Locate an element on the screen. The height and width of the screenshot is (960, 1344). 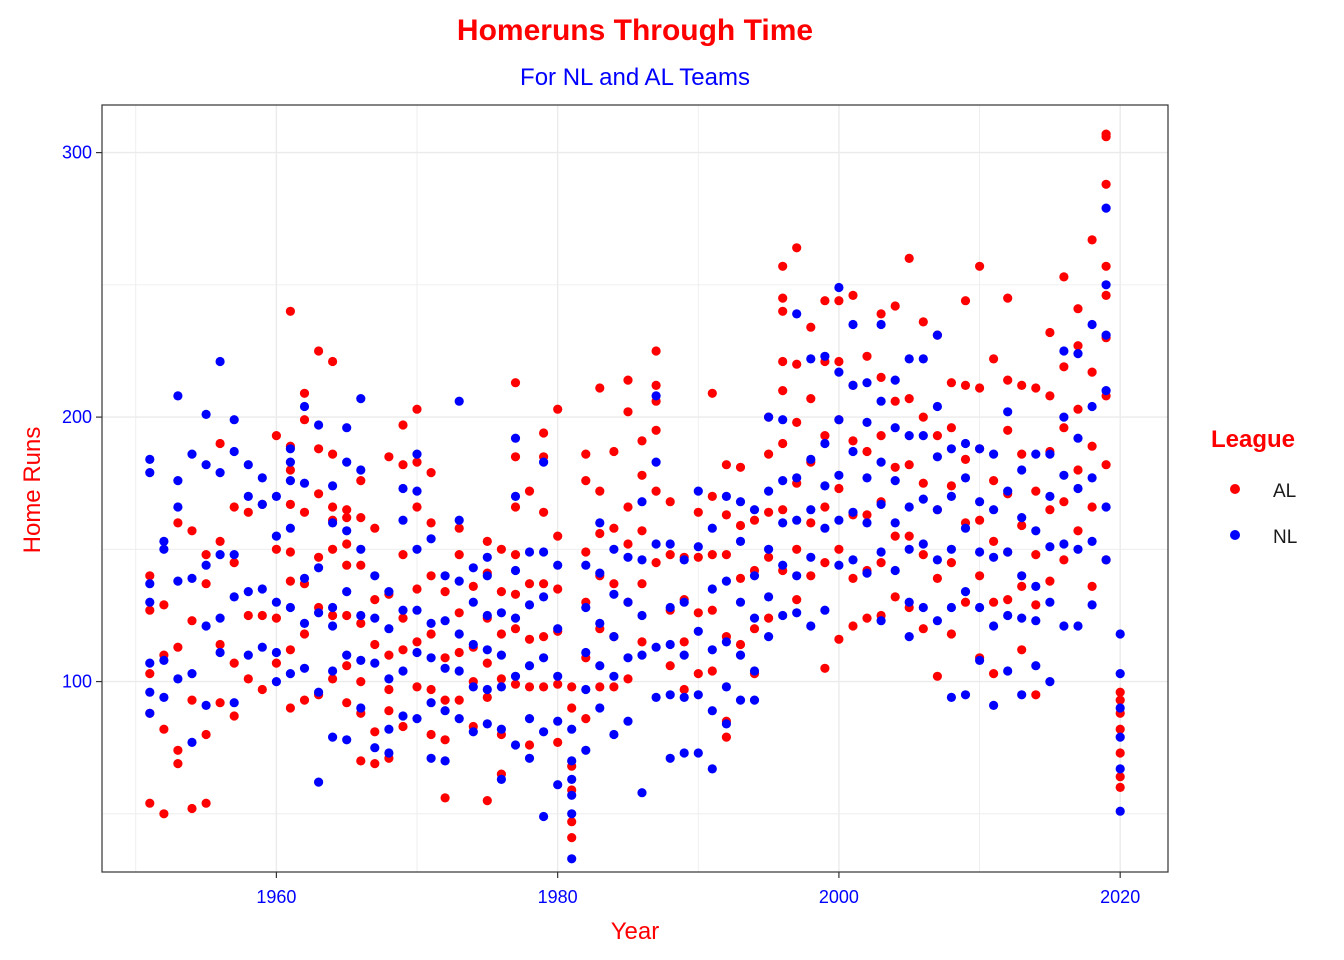
legend-label-nl: NL is located at coordinates (1285, 537).